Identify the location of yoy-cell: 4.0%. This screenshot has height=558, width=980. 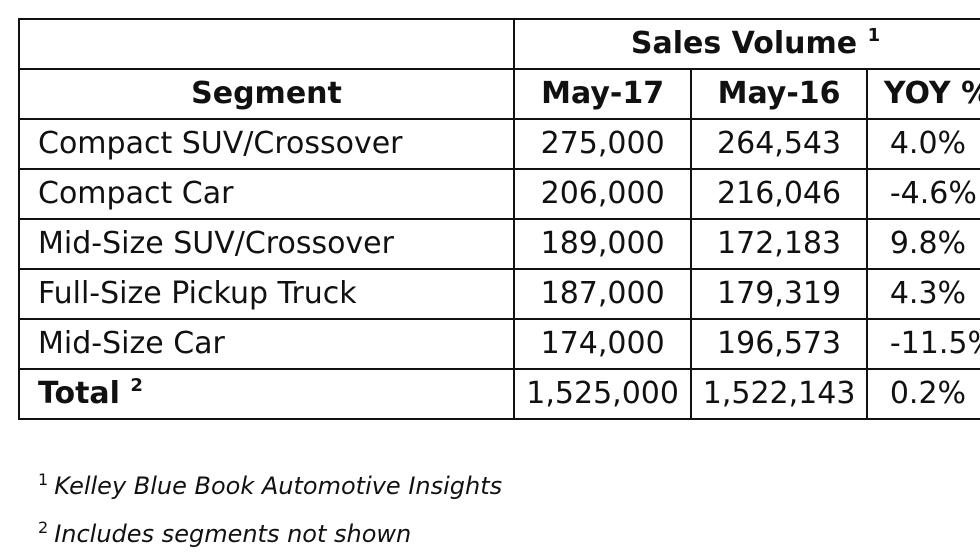
(922, 144).